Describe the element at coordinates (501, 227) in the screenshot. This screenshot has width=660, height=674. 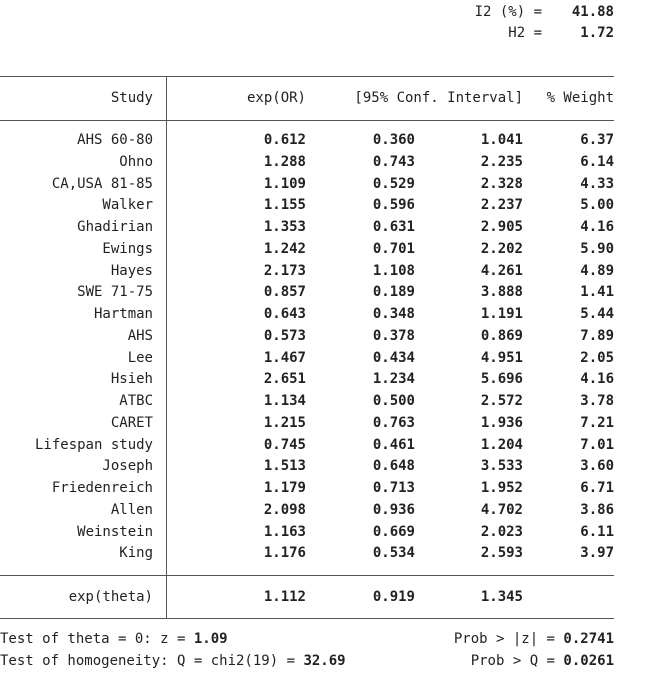
I see `ci-upper-cell: 2.905` at that location.